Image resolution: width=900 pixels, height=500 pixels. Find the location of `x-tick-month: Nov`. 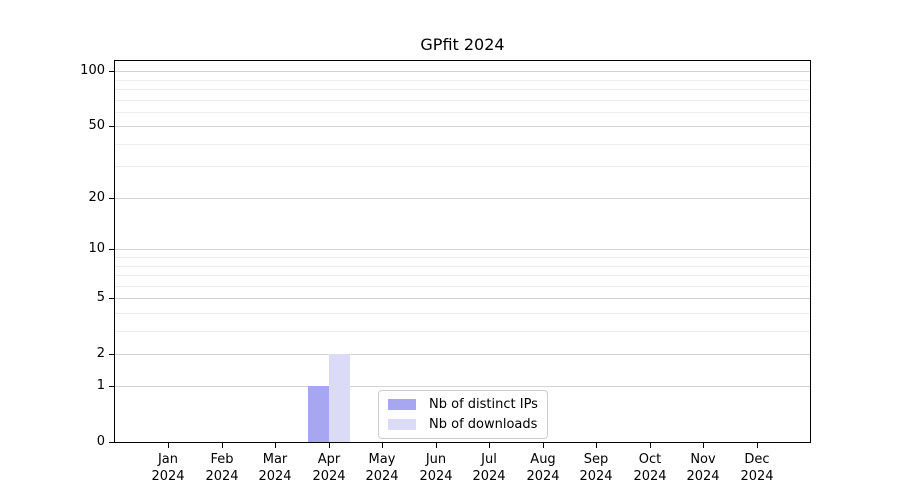

x-tick-month: Nov is located at coordinates (703, 459).